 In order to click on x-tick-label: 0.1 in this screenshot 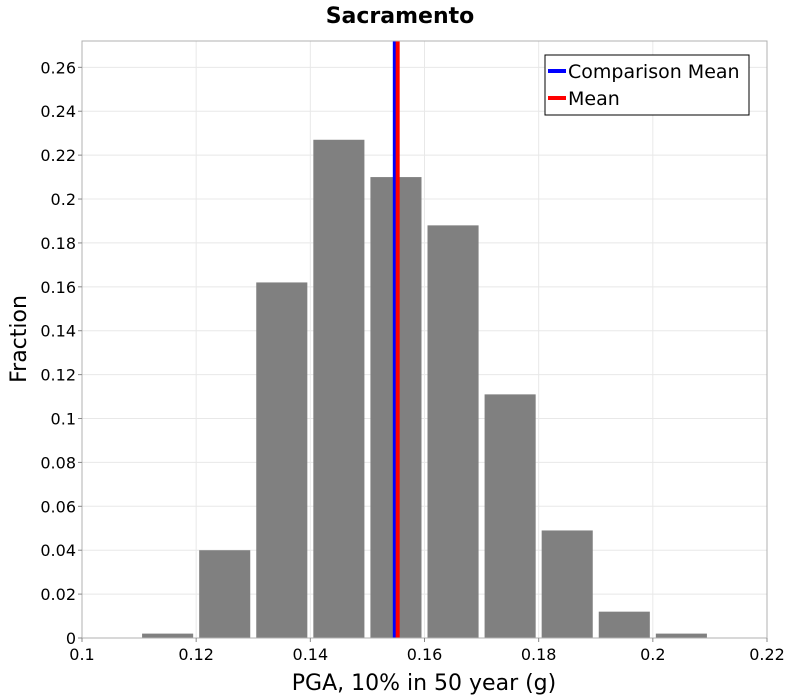, I will do `click(81, 654)`.